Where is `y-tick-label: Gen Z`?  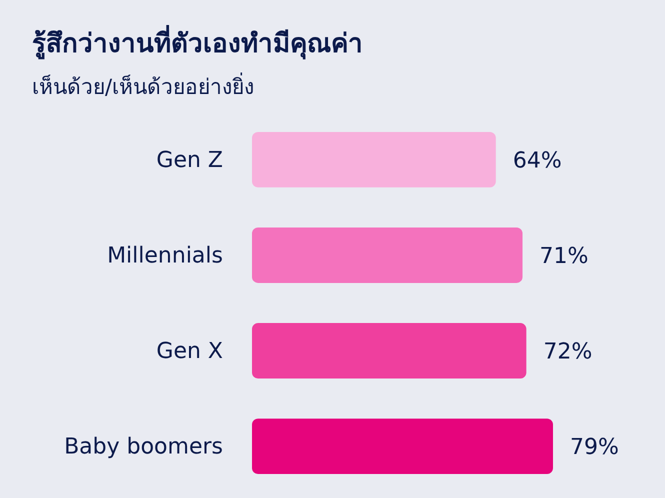 y-tick-label: Gen Z is located at coordinates (189, 160).